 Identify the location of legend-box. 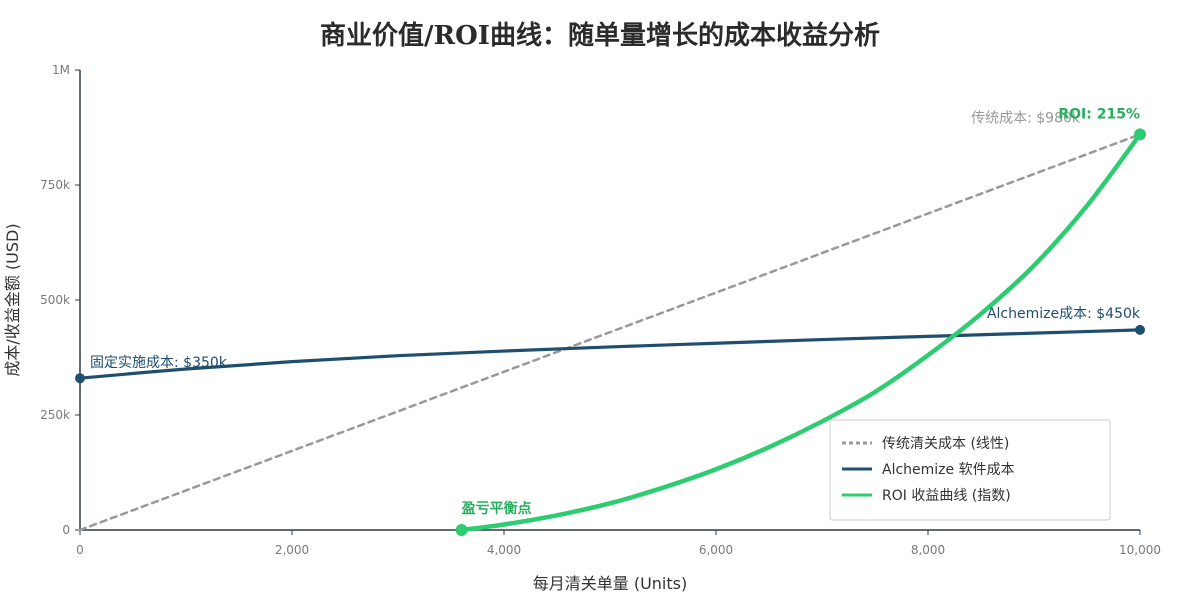
(970, 470).